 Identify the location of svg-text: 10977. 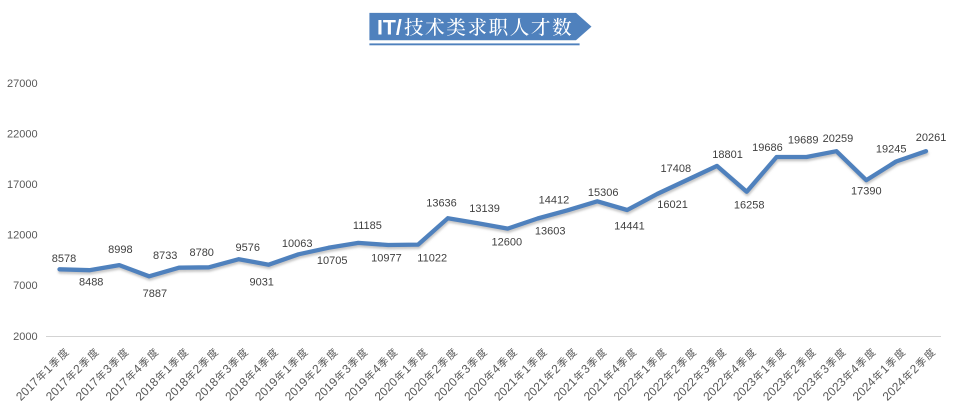
(386, 258).